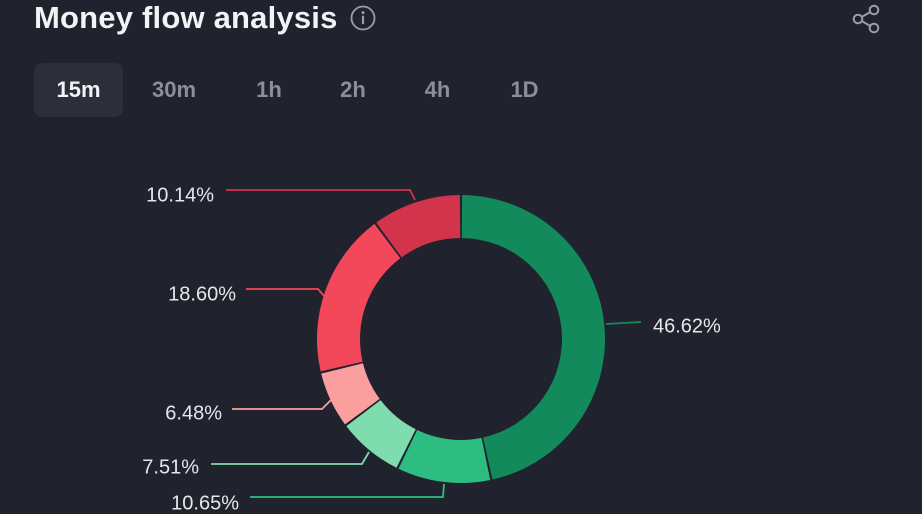 The height and width of the screenshot is (514, 922). Describe the element at coordinates (524, 89) in the screenshot. I see `tab-1d: 1D` at that location.